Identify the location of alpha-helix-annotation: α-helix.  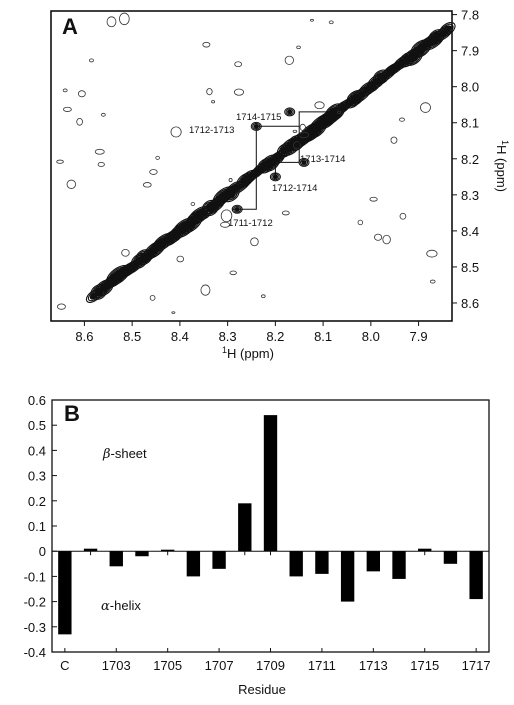
(121, 606).